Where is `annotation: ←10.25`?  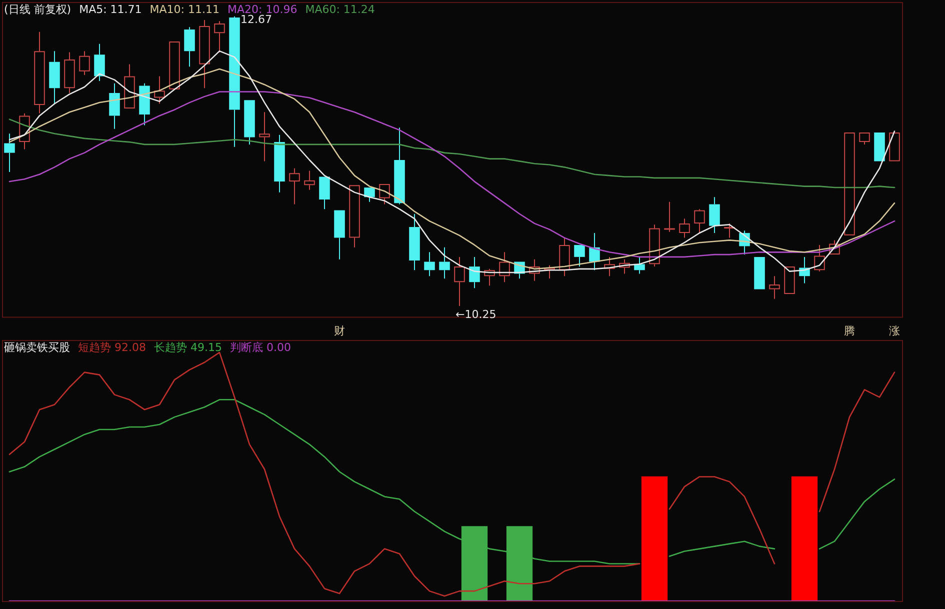
annotation: ←10.25 is located at coordinates (476, 314).